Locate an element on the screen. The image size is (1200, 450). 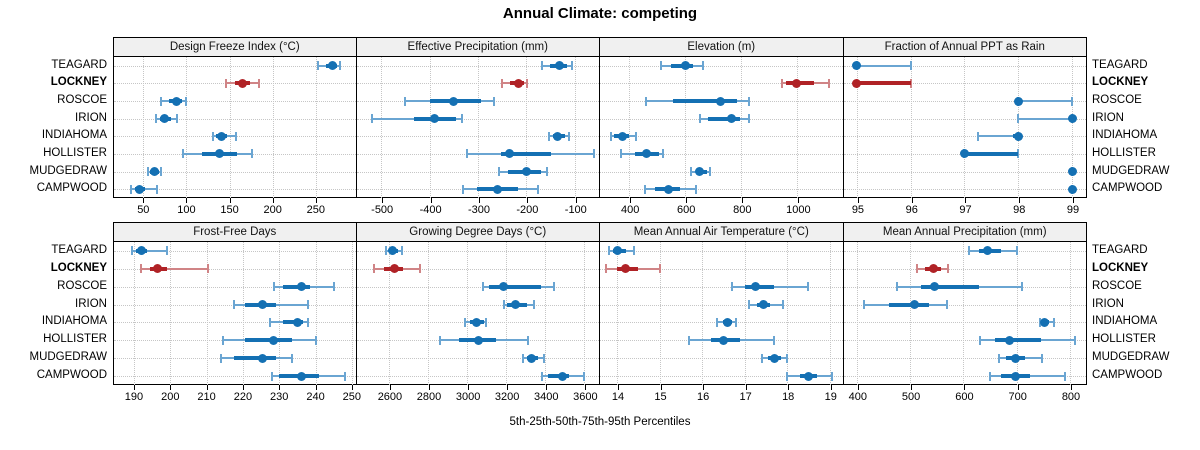
tick-label: 16 is located at coordinates (703, 397).